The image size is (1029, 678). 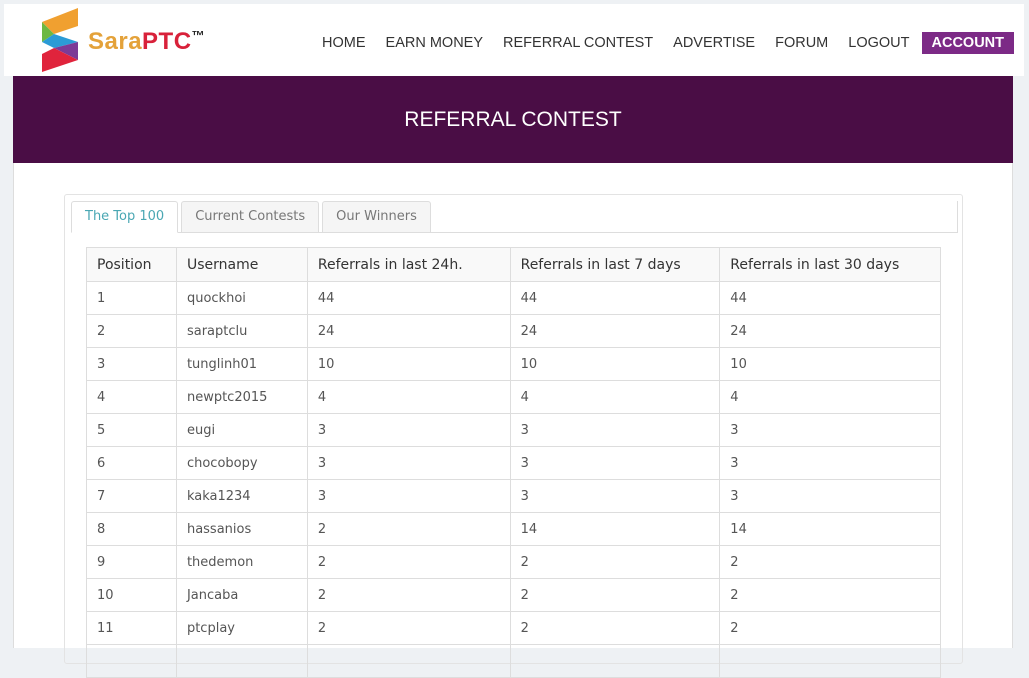 I want to click on table-row: 2 saraptclu 24 24 24, so click(x=513, y=331).